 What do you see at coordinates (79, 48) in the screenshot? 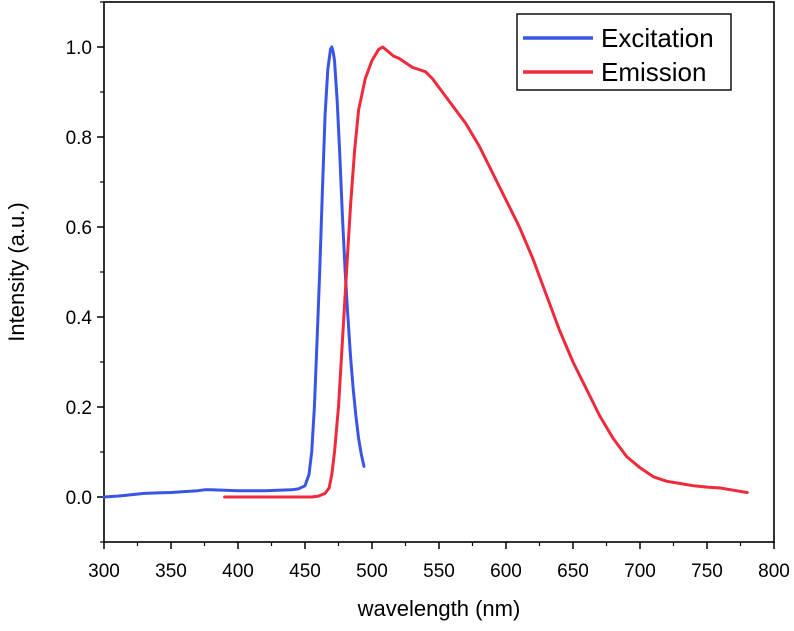
I see `y-tick-label: 1.0` at bounding box center [79, 48].